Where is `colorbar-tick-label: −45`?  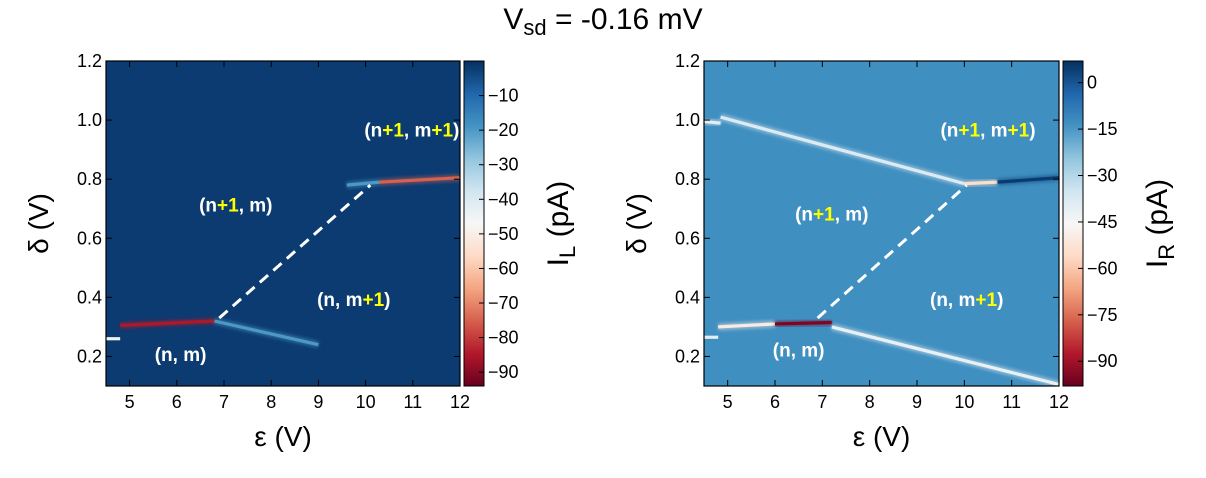
colorbar-tick-label: −45 is located at coordinates (1102, 222).